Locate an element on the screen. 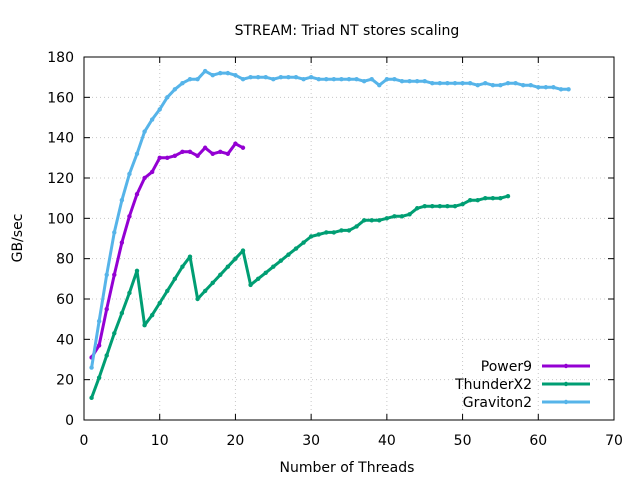 Image resolution: width=640 pixels, height=480 pixels. y-axis-label: GB/sec is located at coordinates (18, 238).